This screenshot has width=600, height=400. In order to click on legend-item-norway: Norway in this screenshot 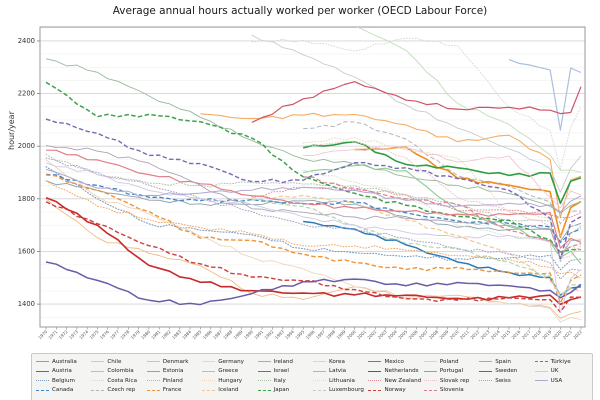, I will do `click(394, 391)`.